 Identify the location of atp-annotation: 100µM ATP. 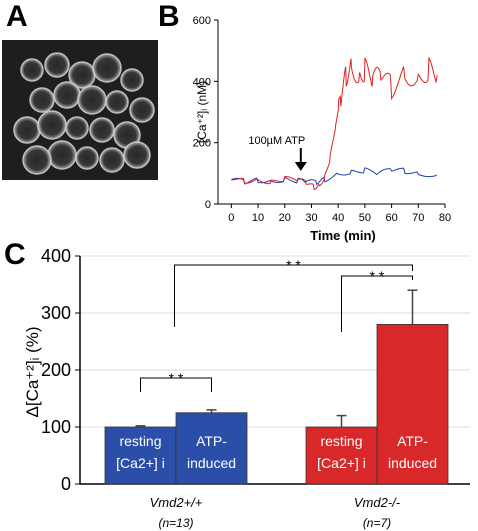
(276, 141).